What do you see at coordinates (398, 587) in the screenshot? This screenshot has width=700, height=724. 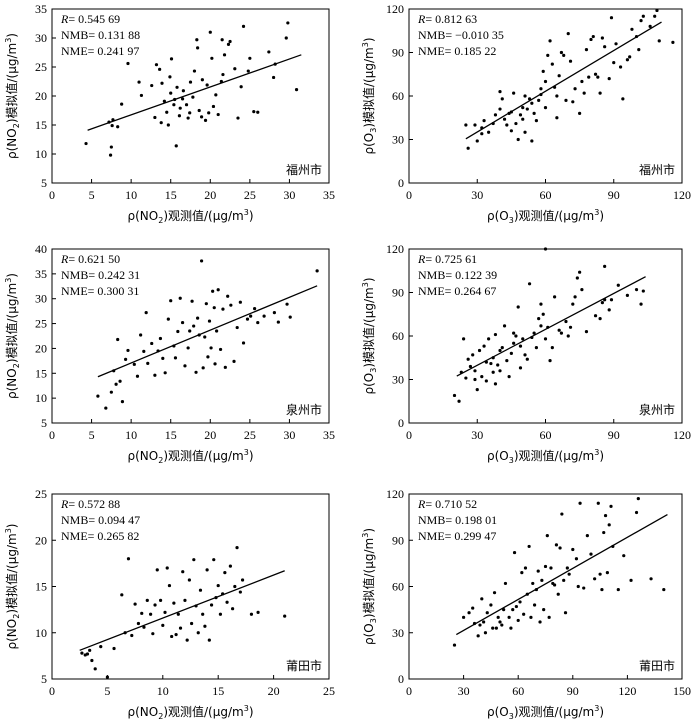 I see `y-tick-label: 60` at bounding box center [398, 587].